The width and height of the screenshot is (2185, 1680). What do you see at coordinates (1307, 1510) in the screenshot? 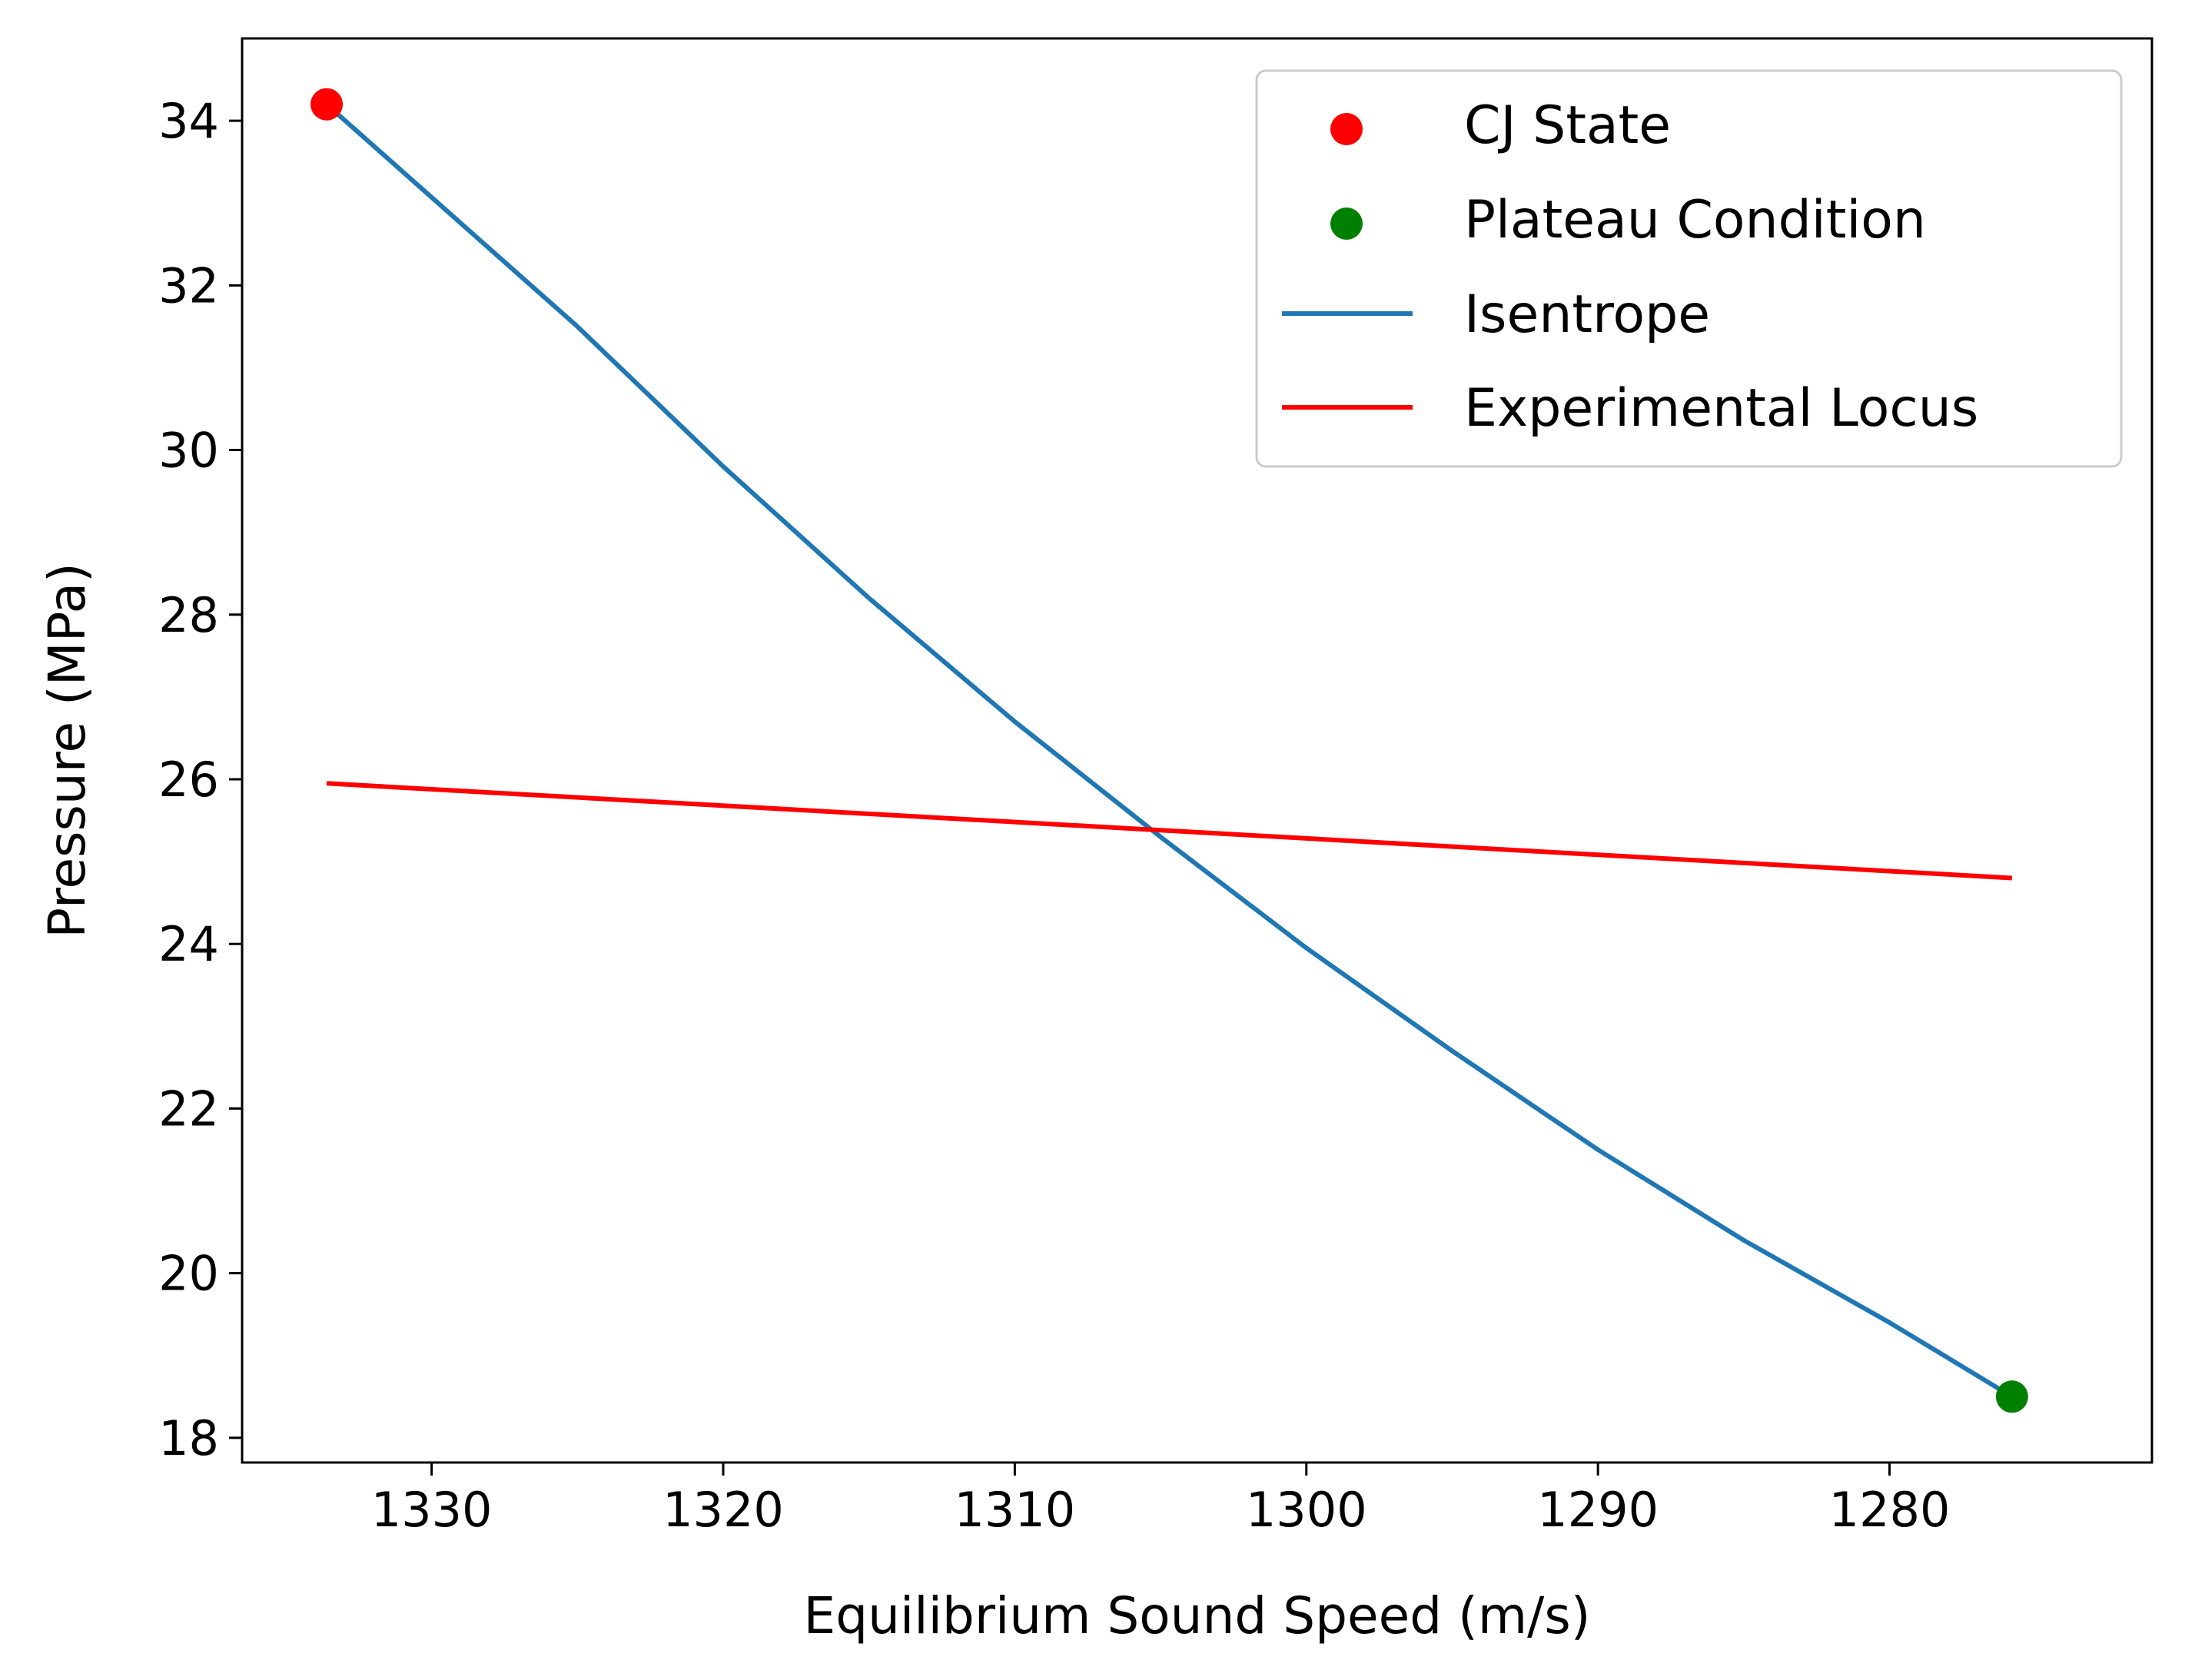
I see `x-tick-label-3: 1300` at bounding box center [1307, 1510].